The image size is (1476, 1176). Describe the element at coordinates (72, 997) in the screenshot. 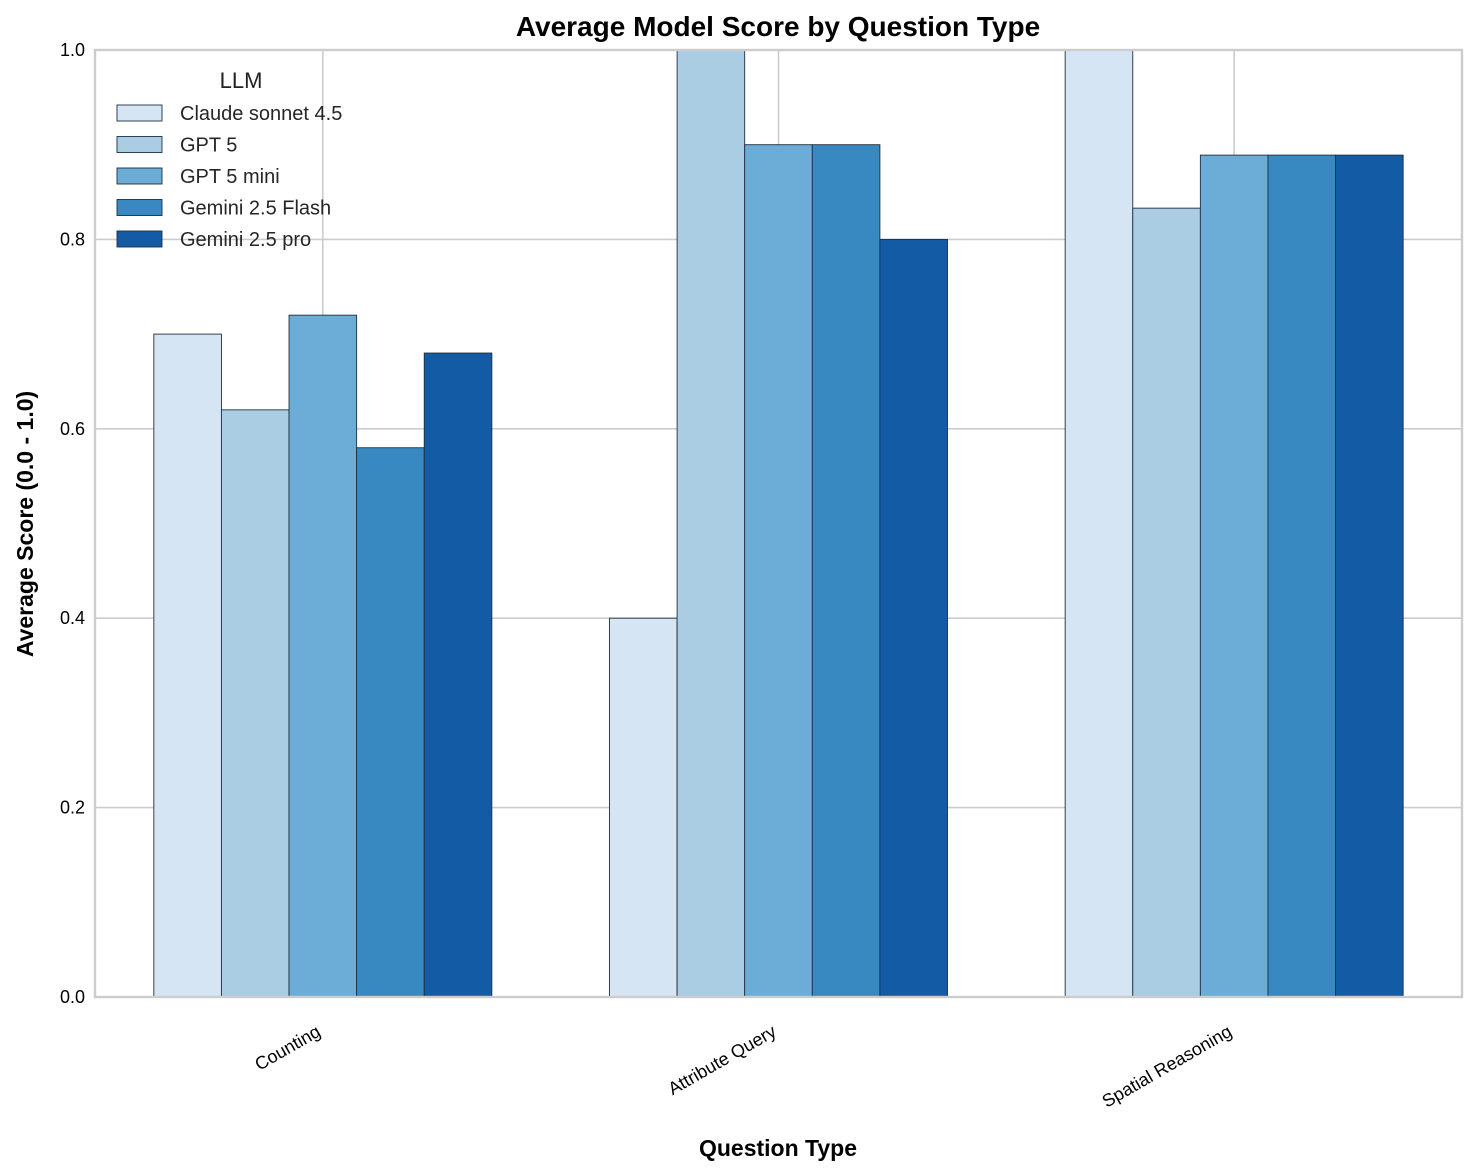

I see `y-tick-label: 0.0` at that location.